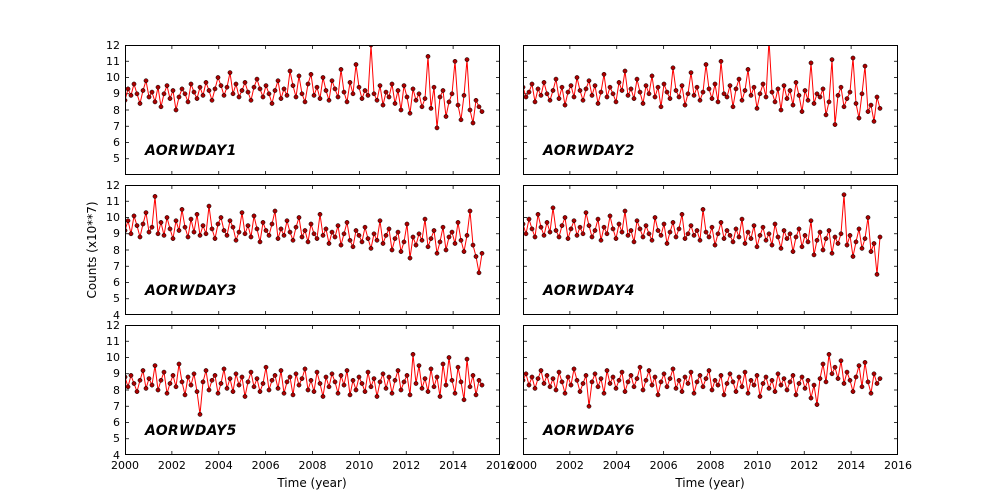 Image resolution: width=1000 pixels, height=500 pixels. I want to click on panel-label-aorwday2: AORWDAY2, so click(589, 151).